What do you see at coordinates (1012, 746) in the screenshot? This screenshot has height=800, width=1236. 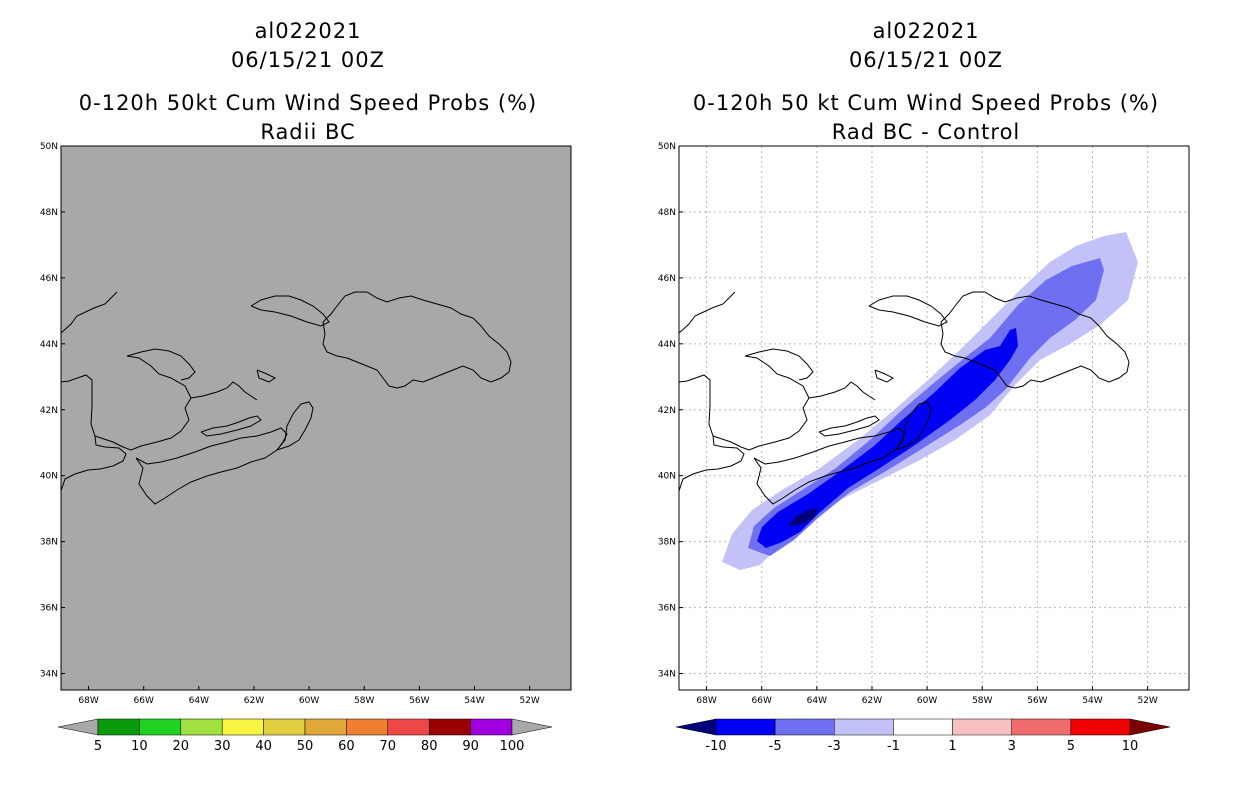 I see `colorbar-label: 3` at bounding box center [1012, 746].